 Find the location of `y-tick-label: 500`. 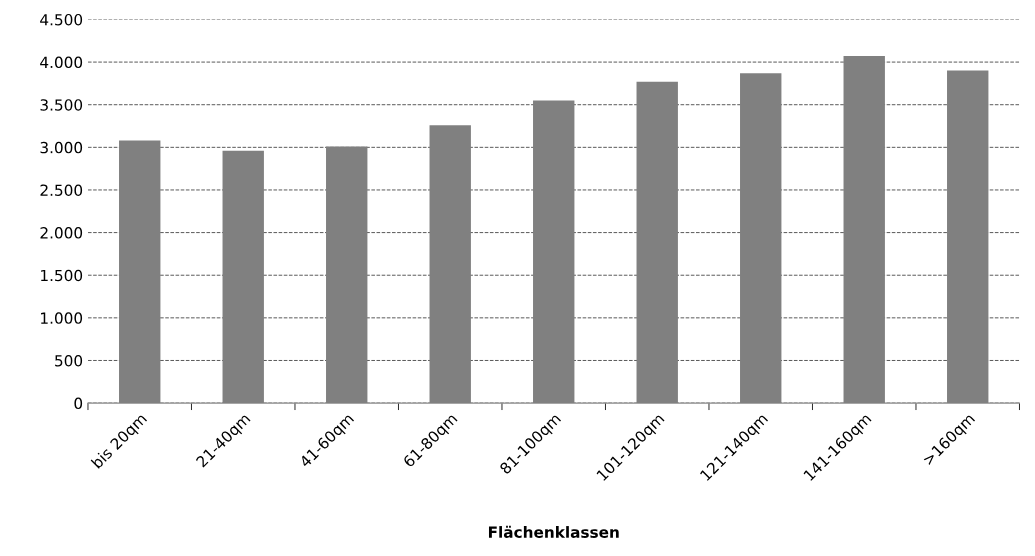

y-tick-label: 500 is located at coordinates (69, 360).